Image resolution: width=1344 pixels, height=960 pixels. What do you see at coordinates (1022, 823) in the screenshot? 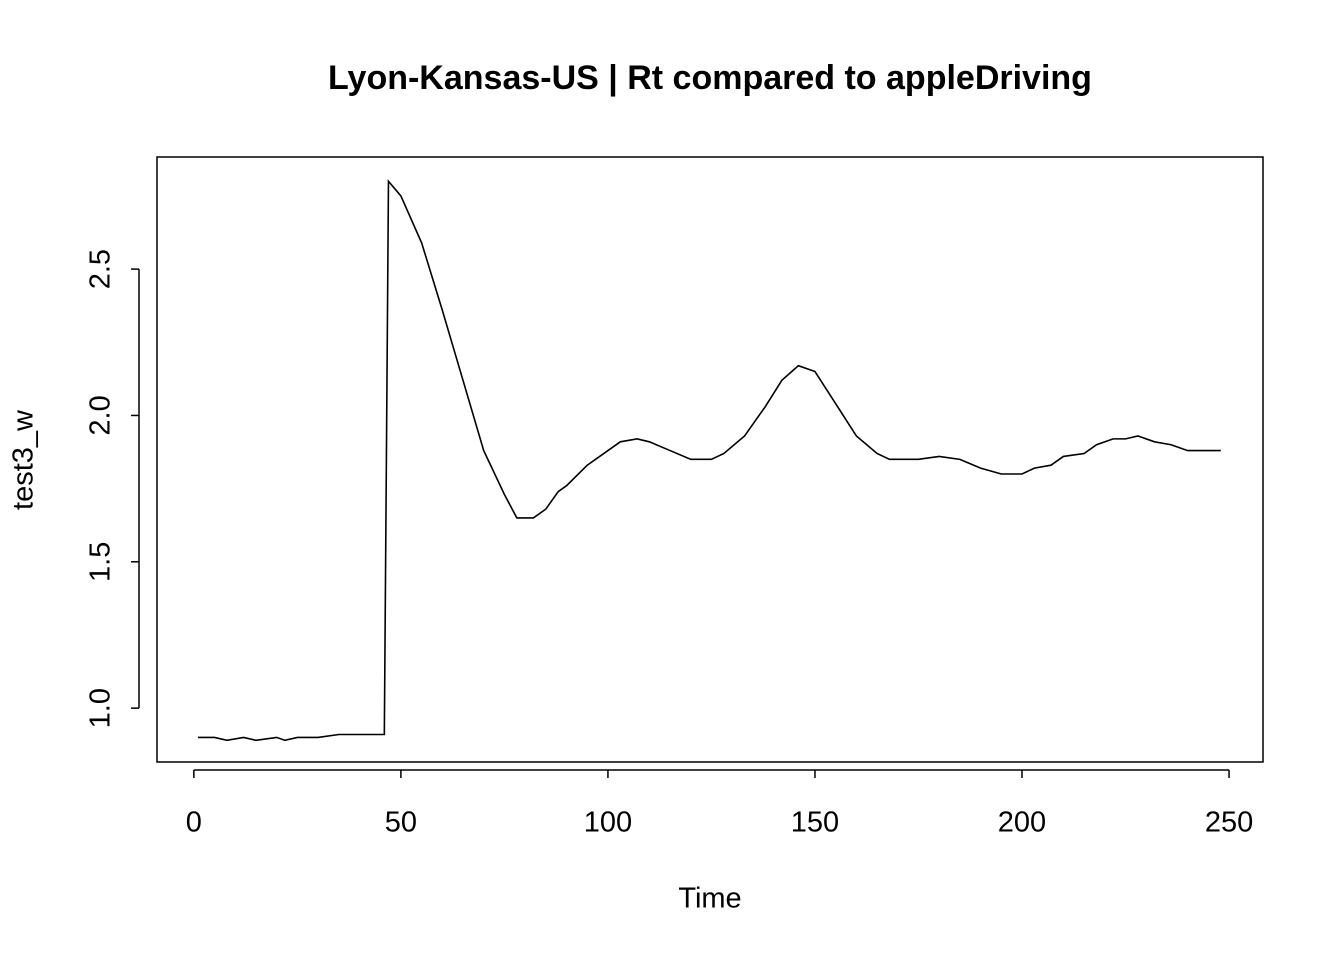
I see `x-tick-label: 200` at bounding box center [1022, 823].